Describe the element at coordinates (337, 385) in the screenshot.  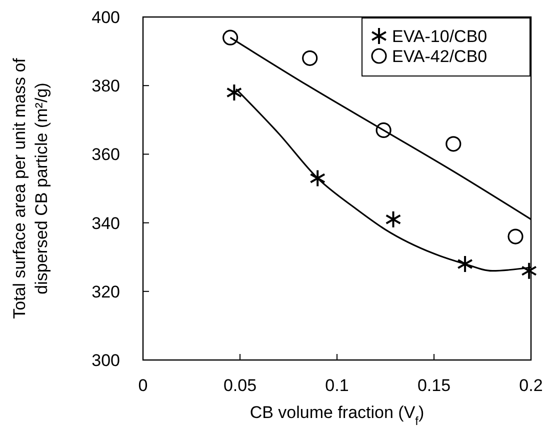
I see `x-tick-label: 0.1` at that location.